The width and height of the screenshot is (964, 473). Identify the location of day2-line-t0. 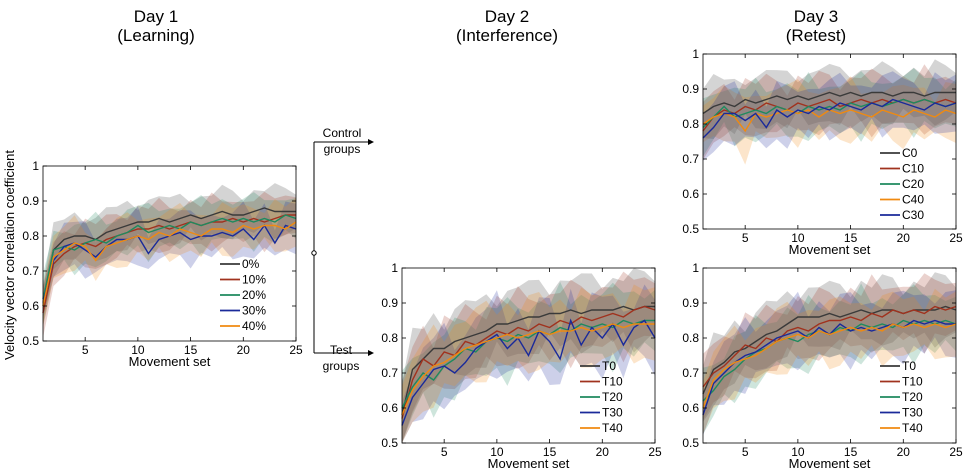
(528, 360).